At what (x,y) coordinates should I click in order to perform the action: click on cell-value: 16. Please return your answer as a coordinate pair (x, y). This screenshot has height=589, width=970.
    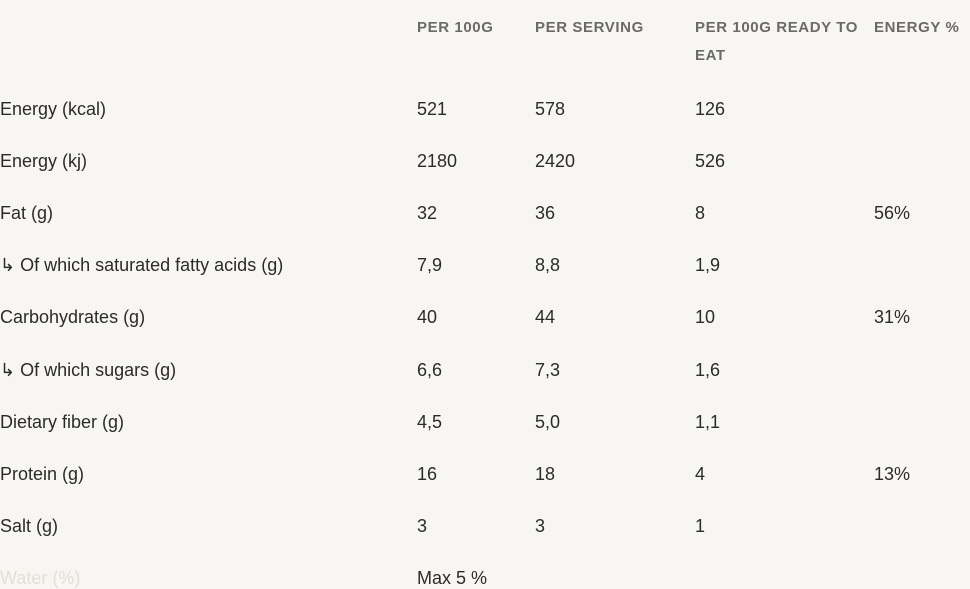
    Looking at the image, I should click on (427, 473).